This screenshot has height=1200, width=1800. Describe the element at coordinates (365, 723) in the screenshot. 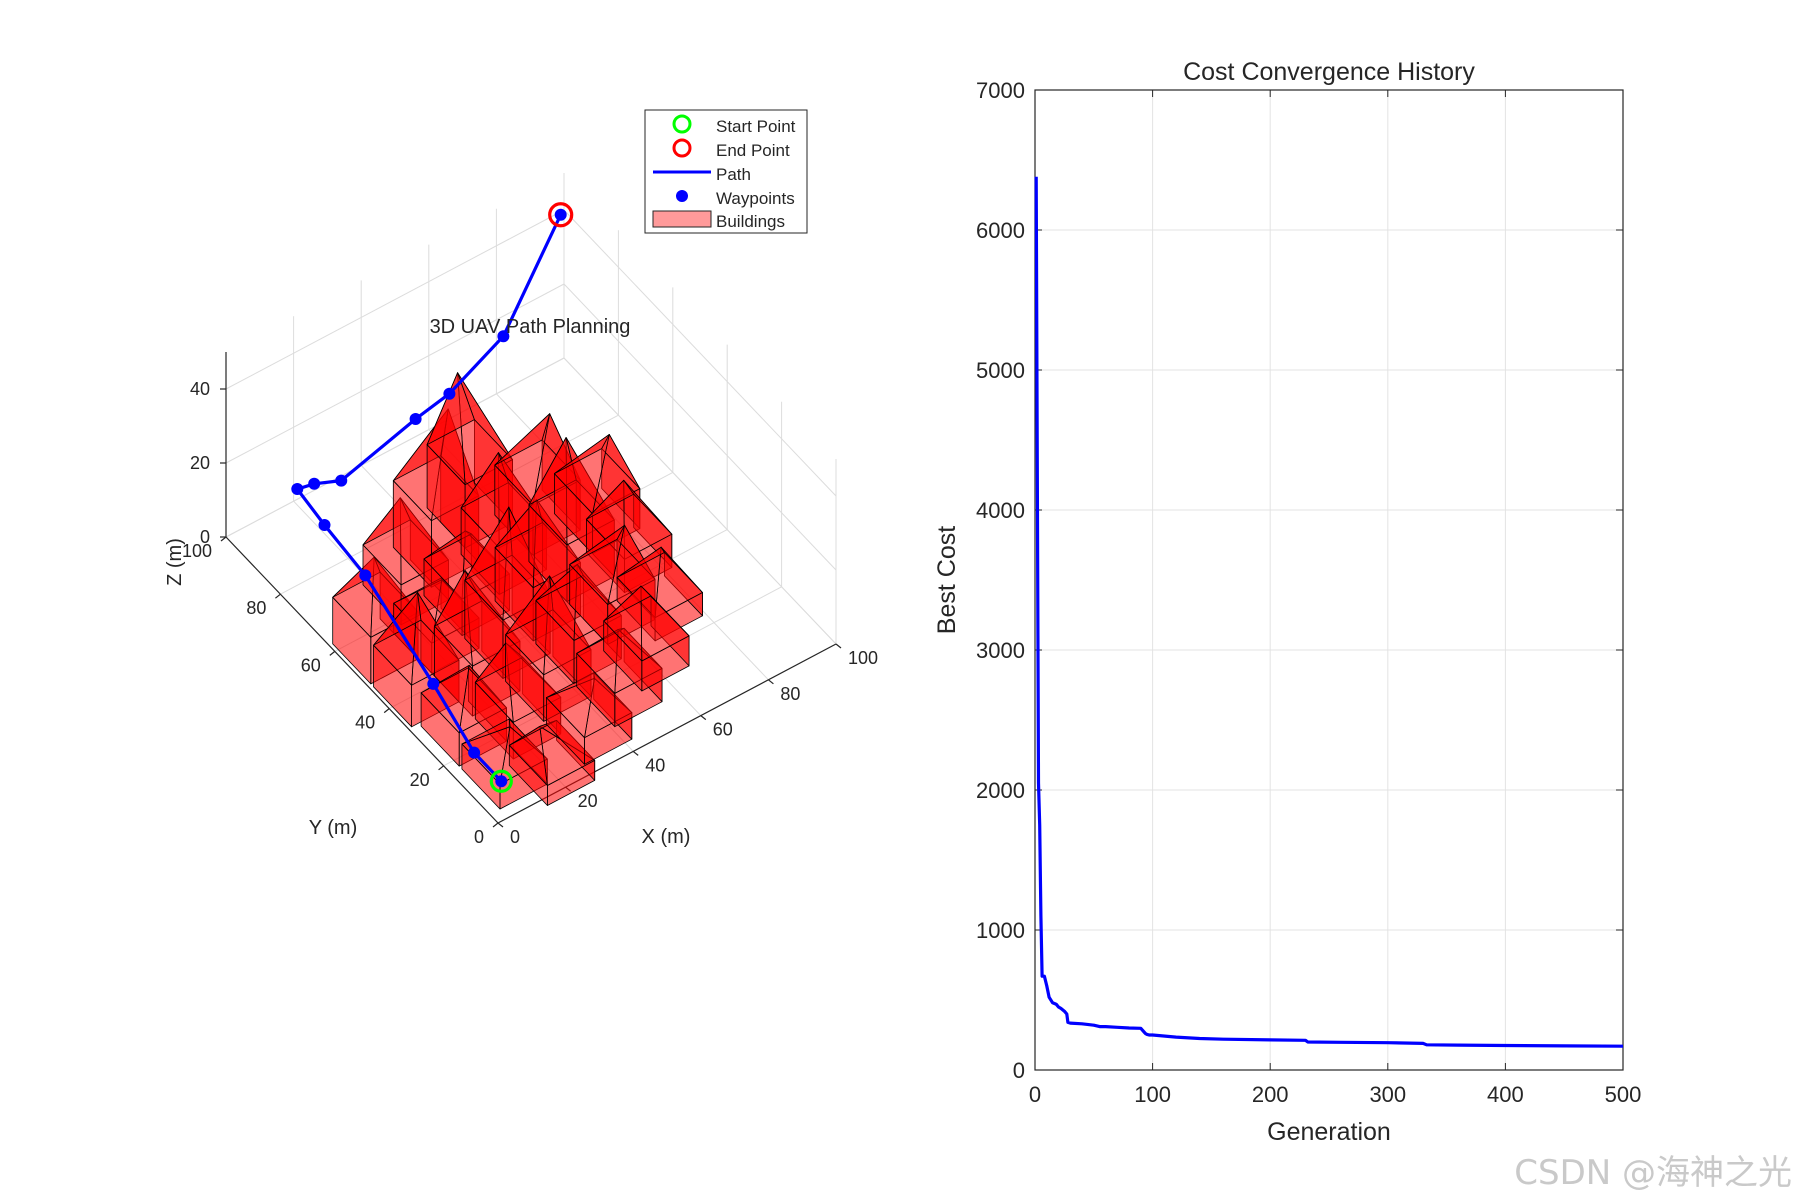

I see `y-tick-label: 40` at that location.